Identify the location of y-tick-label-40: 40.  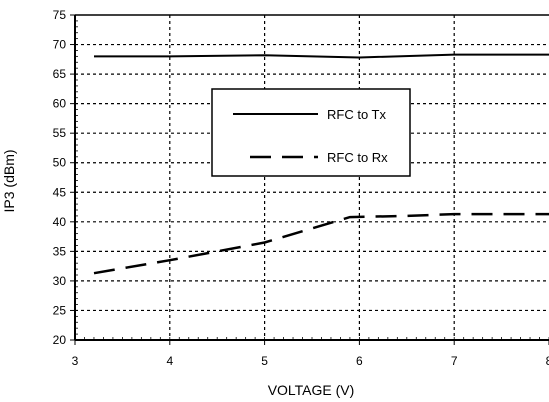
(60, 222).